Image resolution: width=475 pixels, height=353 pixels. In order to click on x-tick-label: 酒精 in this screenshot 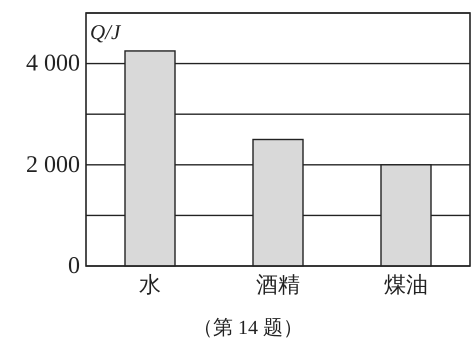, I will do `click(278, 284)`.